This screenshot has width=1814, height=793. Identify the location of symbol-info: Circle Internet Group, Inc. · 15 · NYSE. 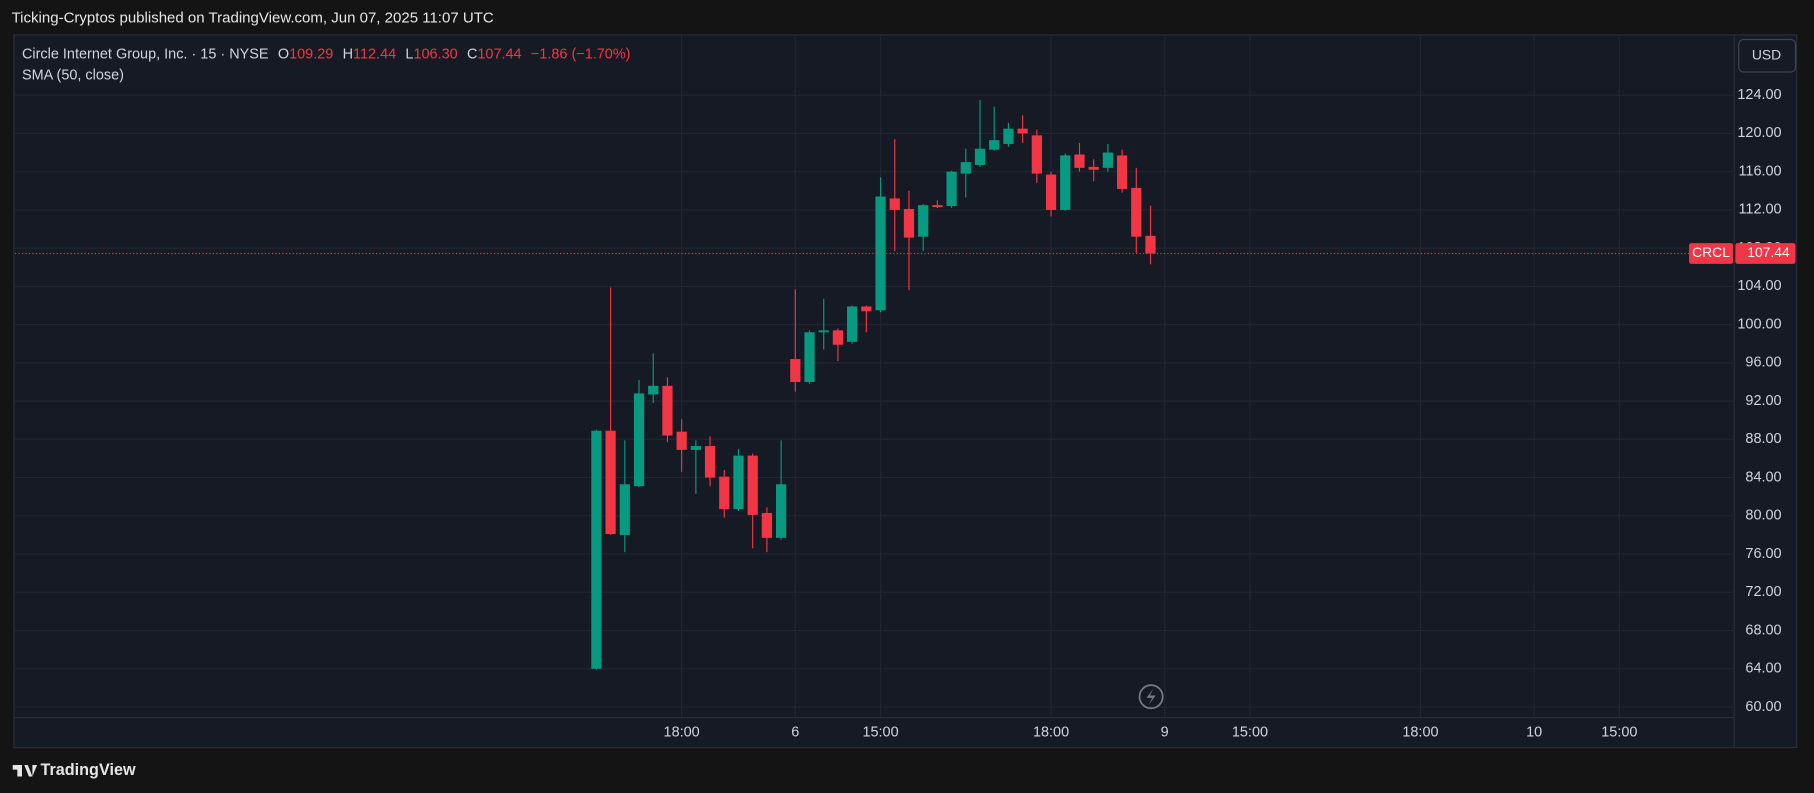
(145, 54).